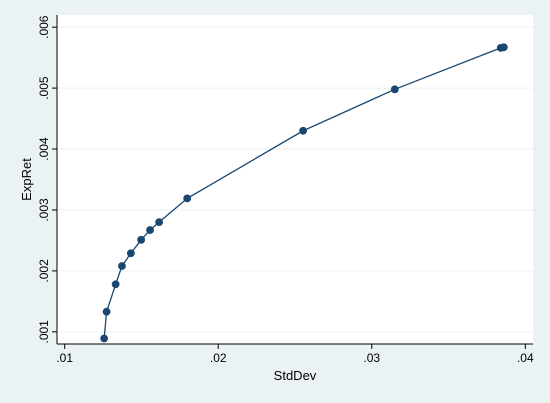 Image resolution: width=550 pixels, height=403 pixels. I want to click on x-tick-label: .01, so click(64, 358).